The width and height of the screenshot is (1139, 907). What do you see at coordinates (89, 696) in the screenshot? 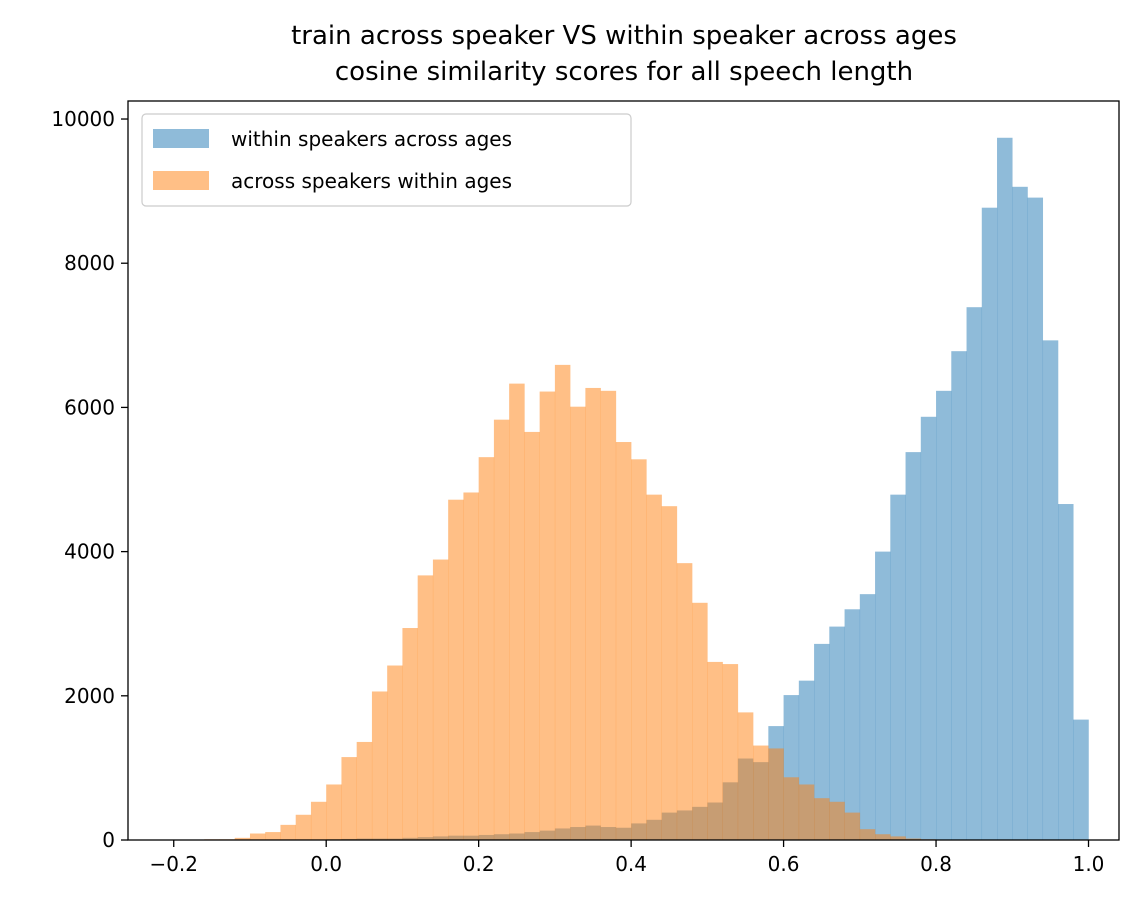
I see `y-tick-label: 2000` at bounding box center [89, 696].